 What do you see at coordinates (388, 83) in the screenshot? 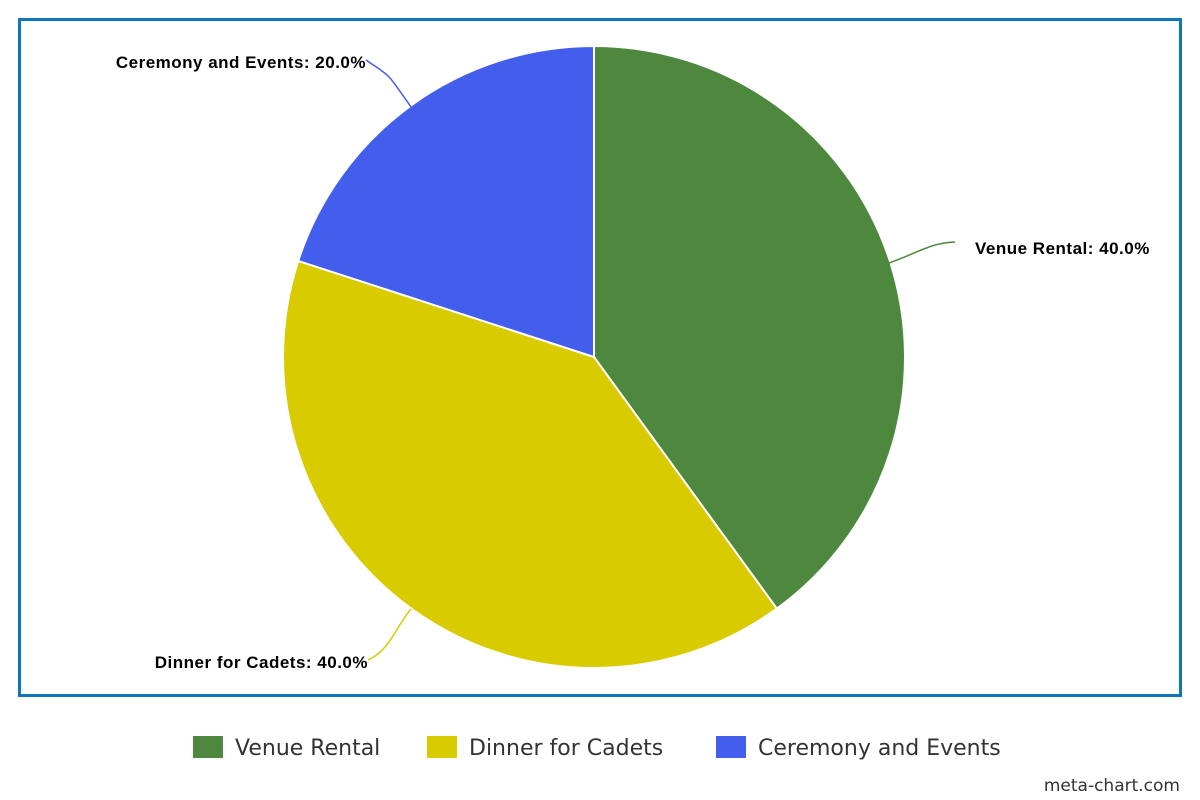
I see `leader-line-ceremony-and-events` at bounding box center [388, 83].